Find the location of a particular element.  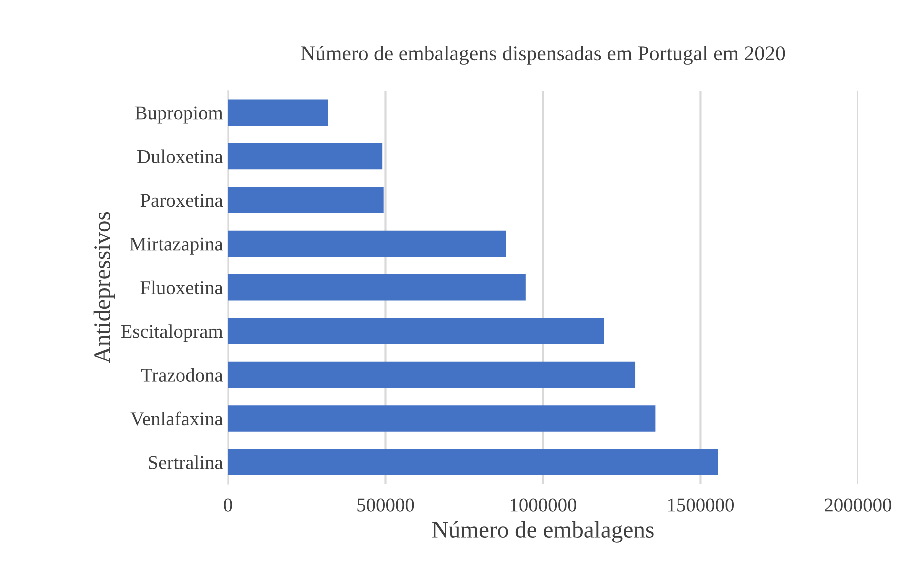

x-tick-label: 2000000 is located at coordinates (858, 505).